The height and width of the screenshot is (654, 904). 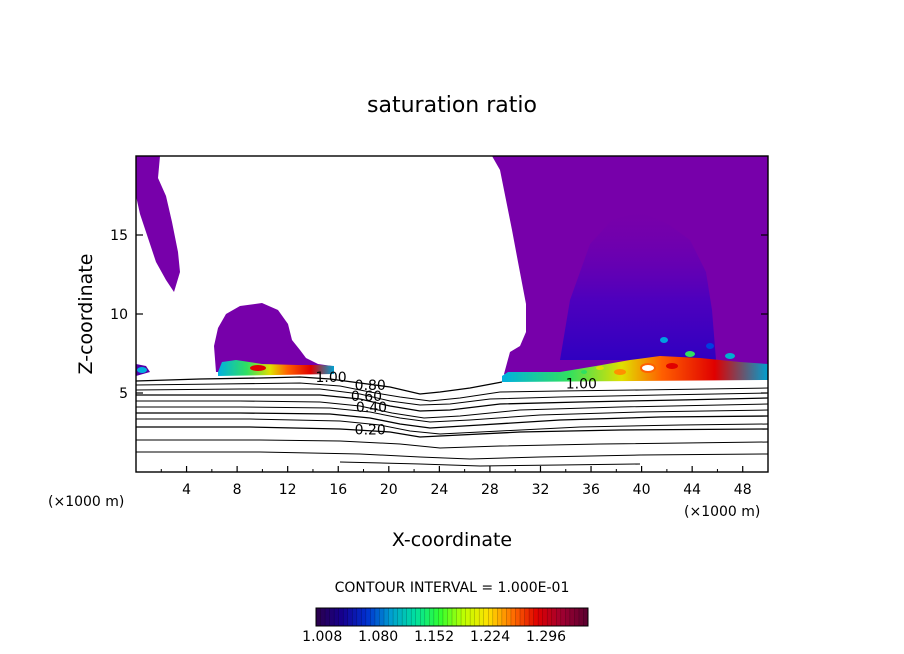 I want to click on x-tick-label: 48, so click(x=743, y=490).